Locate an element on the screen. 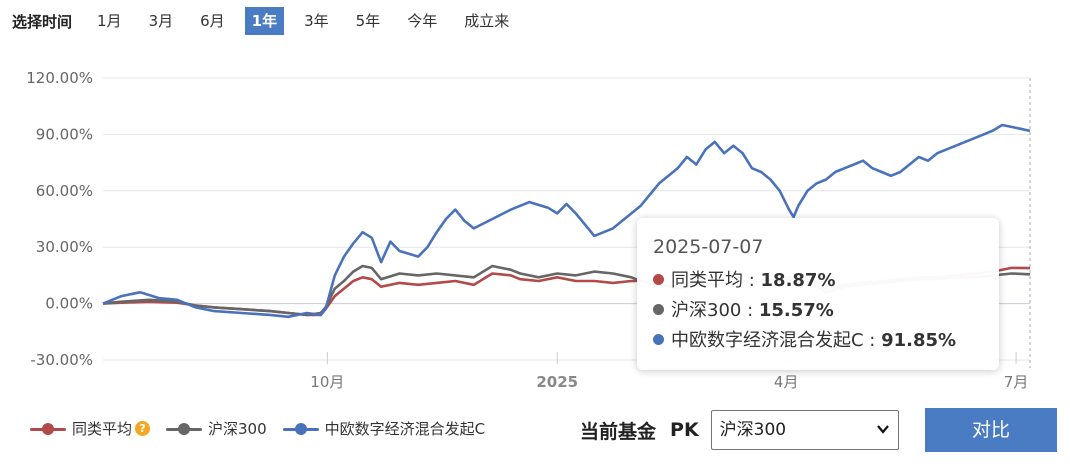 The image size is (1070, 467). chevron-down-icon is located at coordinates (883, 437).